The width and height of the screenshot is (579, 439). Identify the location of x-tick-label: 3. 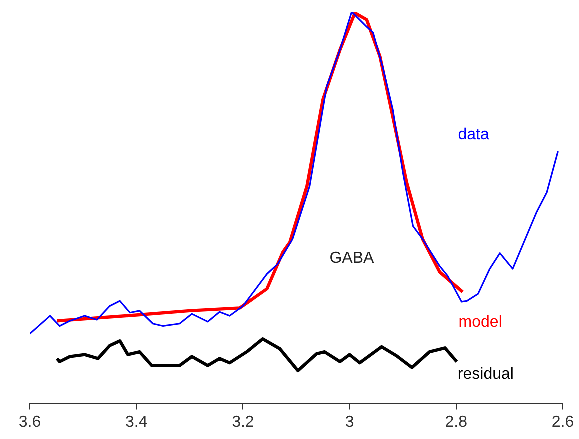
(349, 422).